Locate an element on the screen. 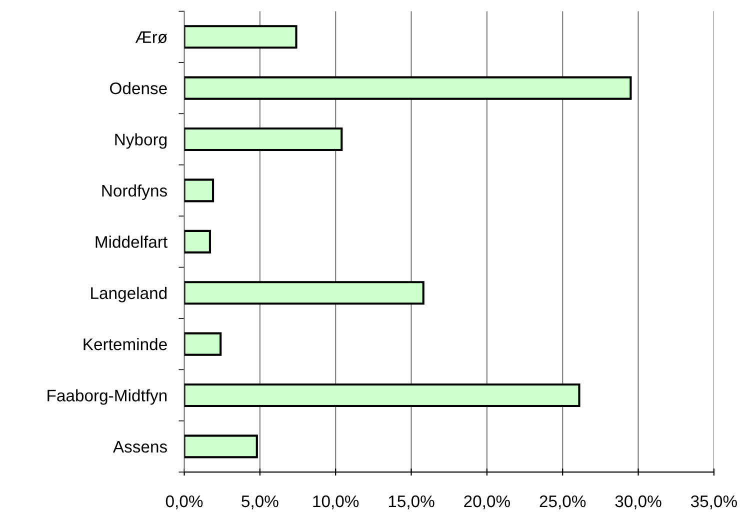  x-tick-label: 20,0% is located at coordinates (487, 502).